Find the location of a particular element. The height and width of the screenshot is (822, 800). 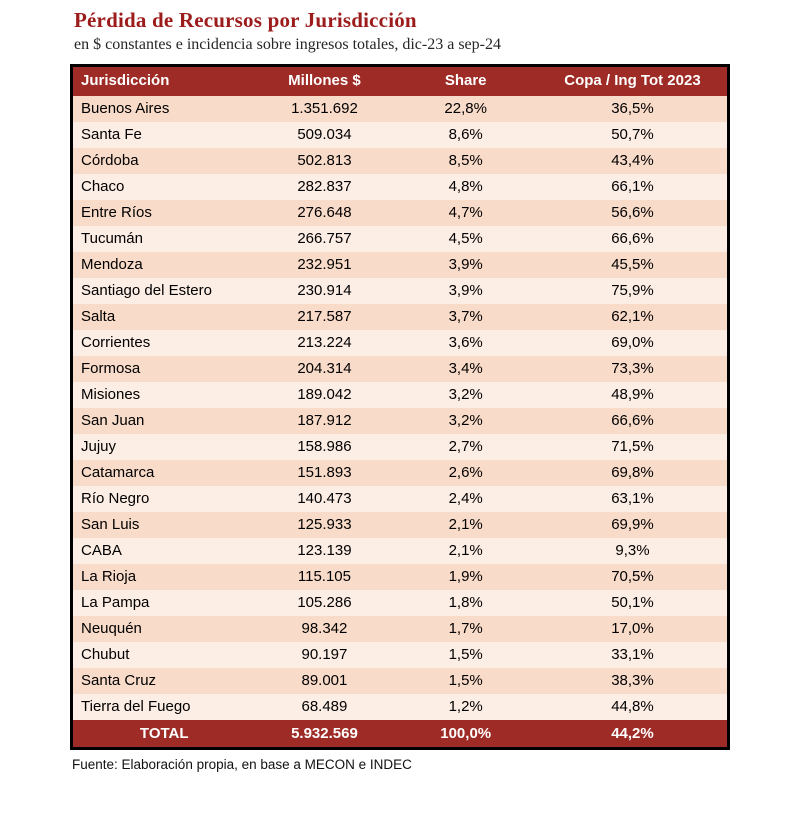

value-cell: 232.951 is located at coordinates (324, 265).